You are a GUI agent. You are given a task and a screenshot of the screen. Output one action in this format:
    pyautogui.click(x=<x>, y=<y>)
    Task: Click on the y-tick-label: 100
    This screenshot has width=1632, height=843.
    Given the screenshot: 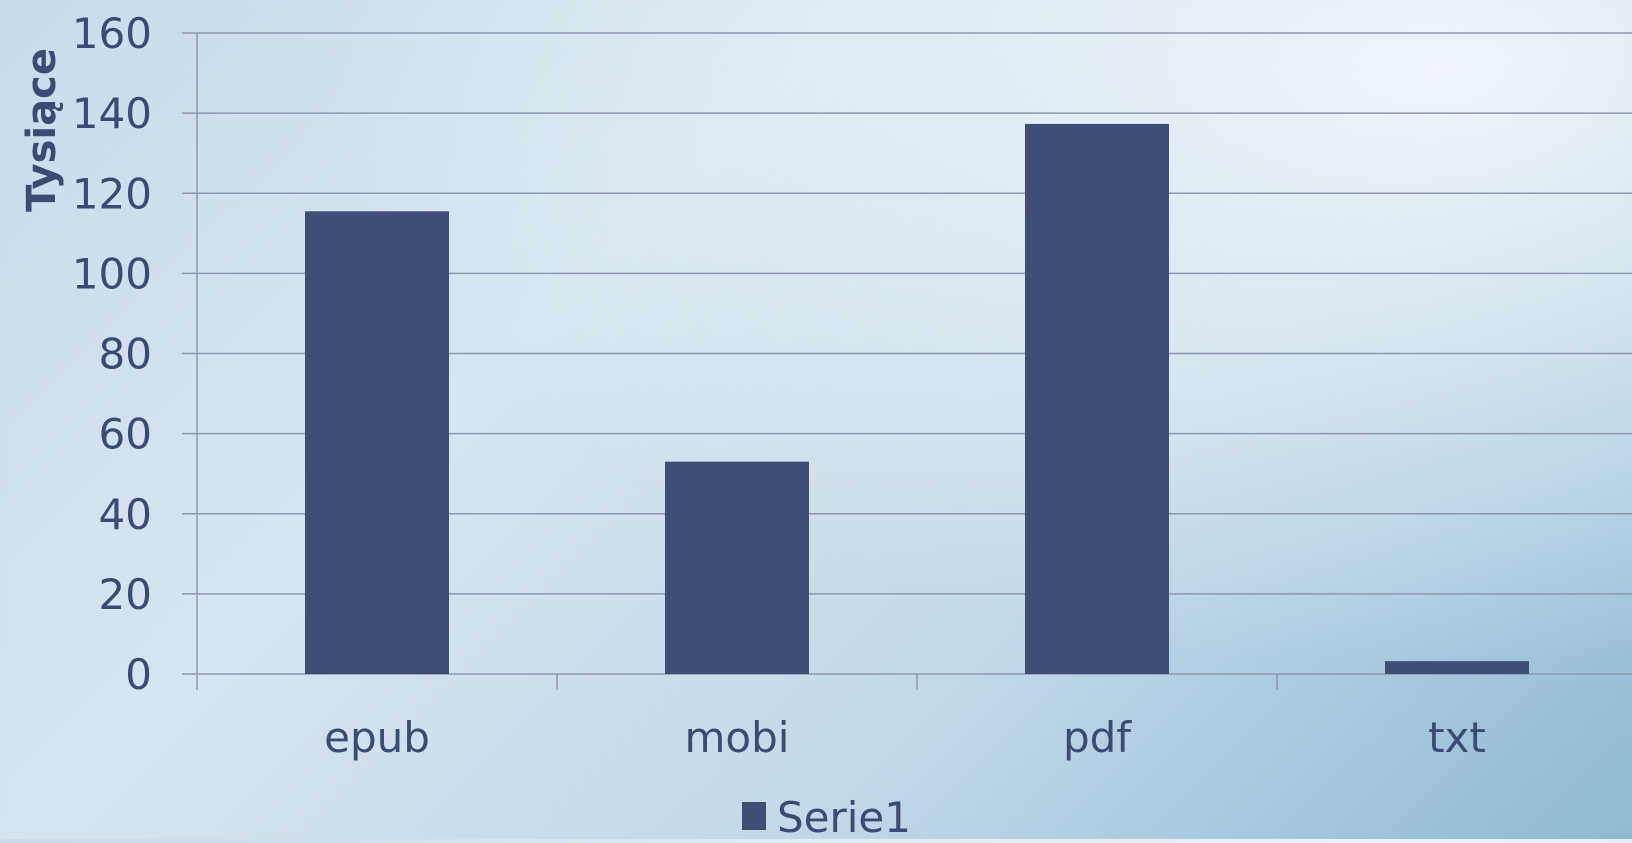 What is the action you would take?
    pyautogui.click(x=112, y=273)
    